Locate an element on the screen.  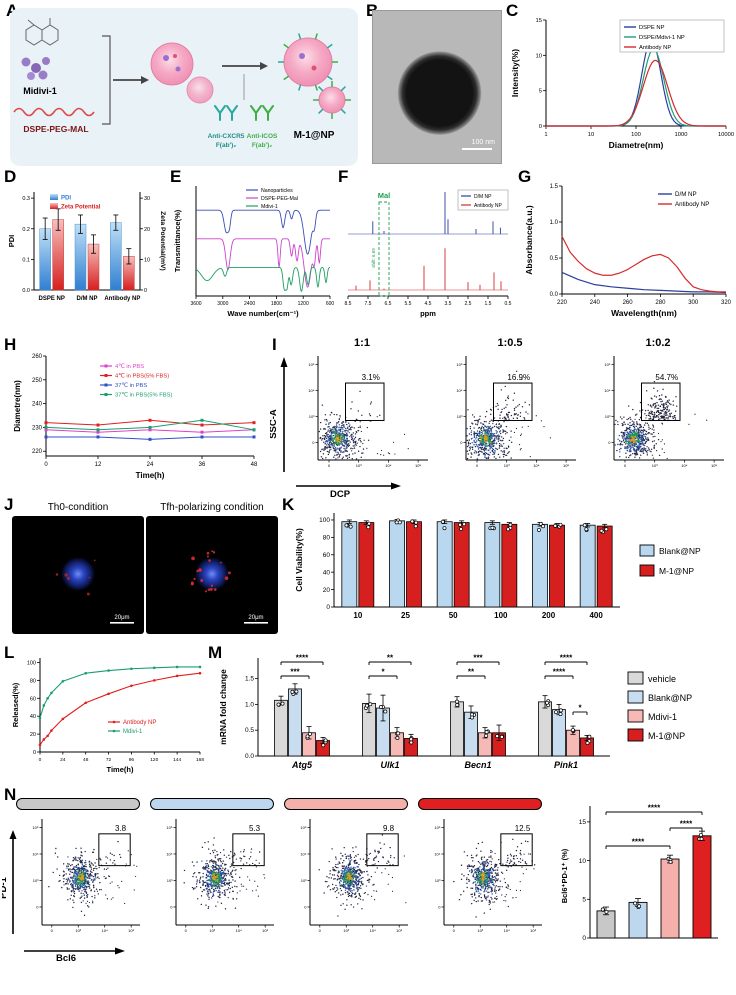
arrow-right-icon is located at coordinates (131, 80).